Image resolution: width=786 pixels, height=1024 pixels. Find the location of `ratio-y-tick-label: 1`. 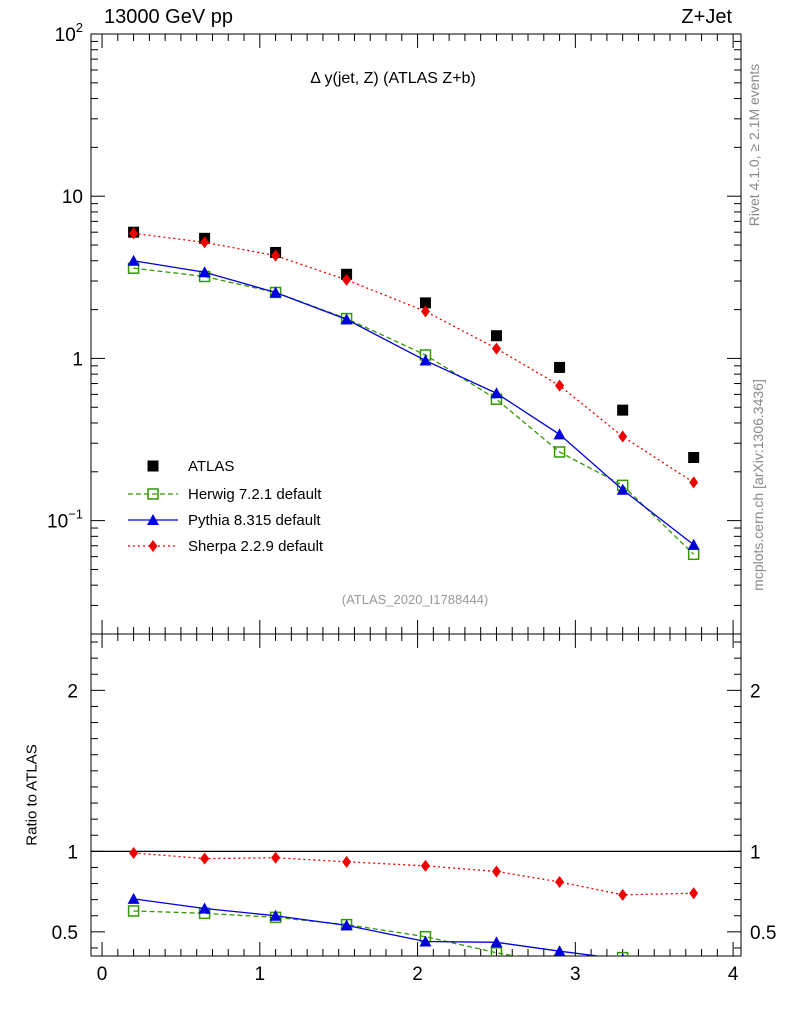

ratio-y-tick-label: 1 is located at coordinates (72, 852).